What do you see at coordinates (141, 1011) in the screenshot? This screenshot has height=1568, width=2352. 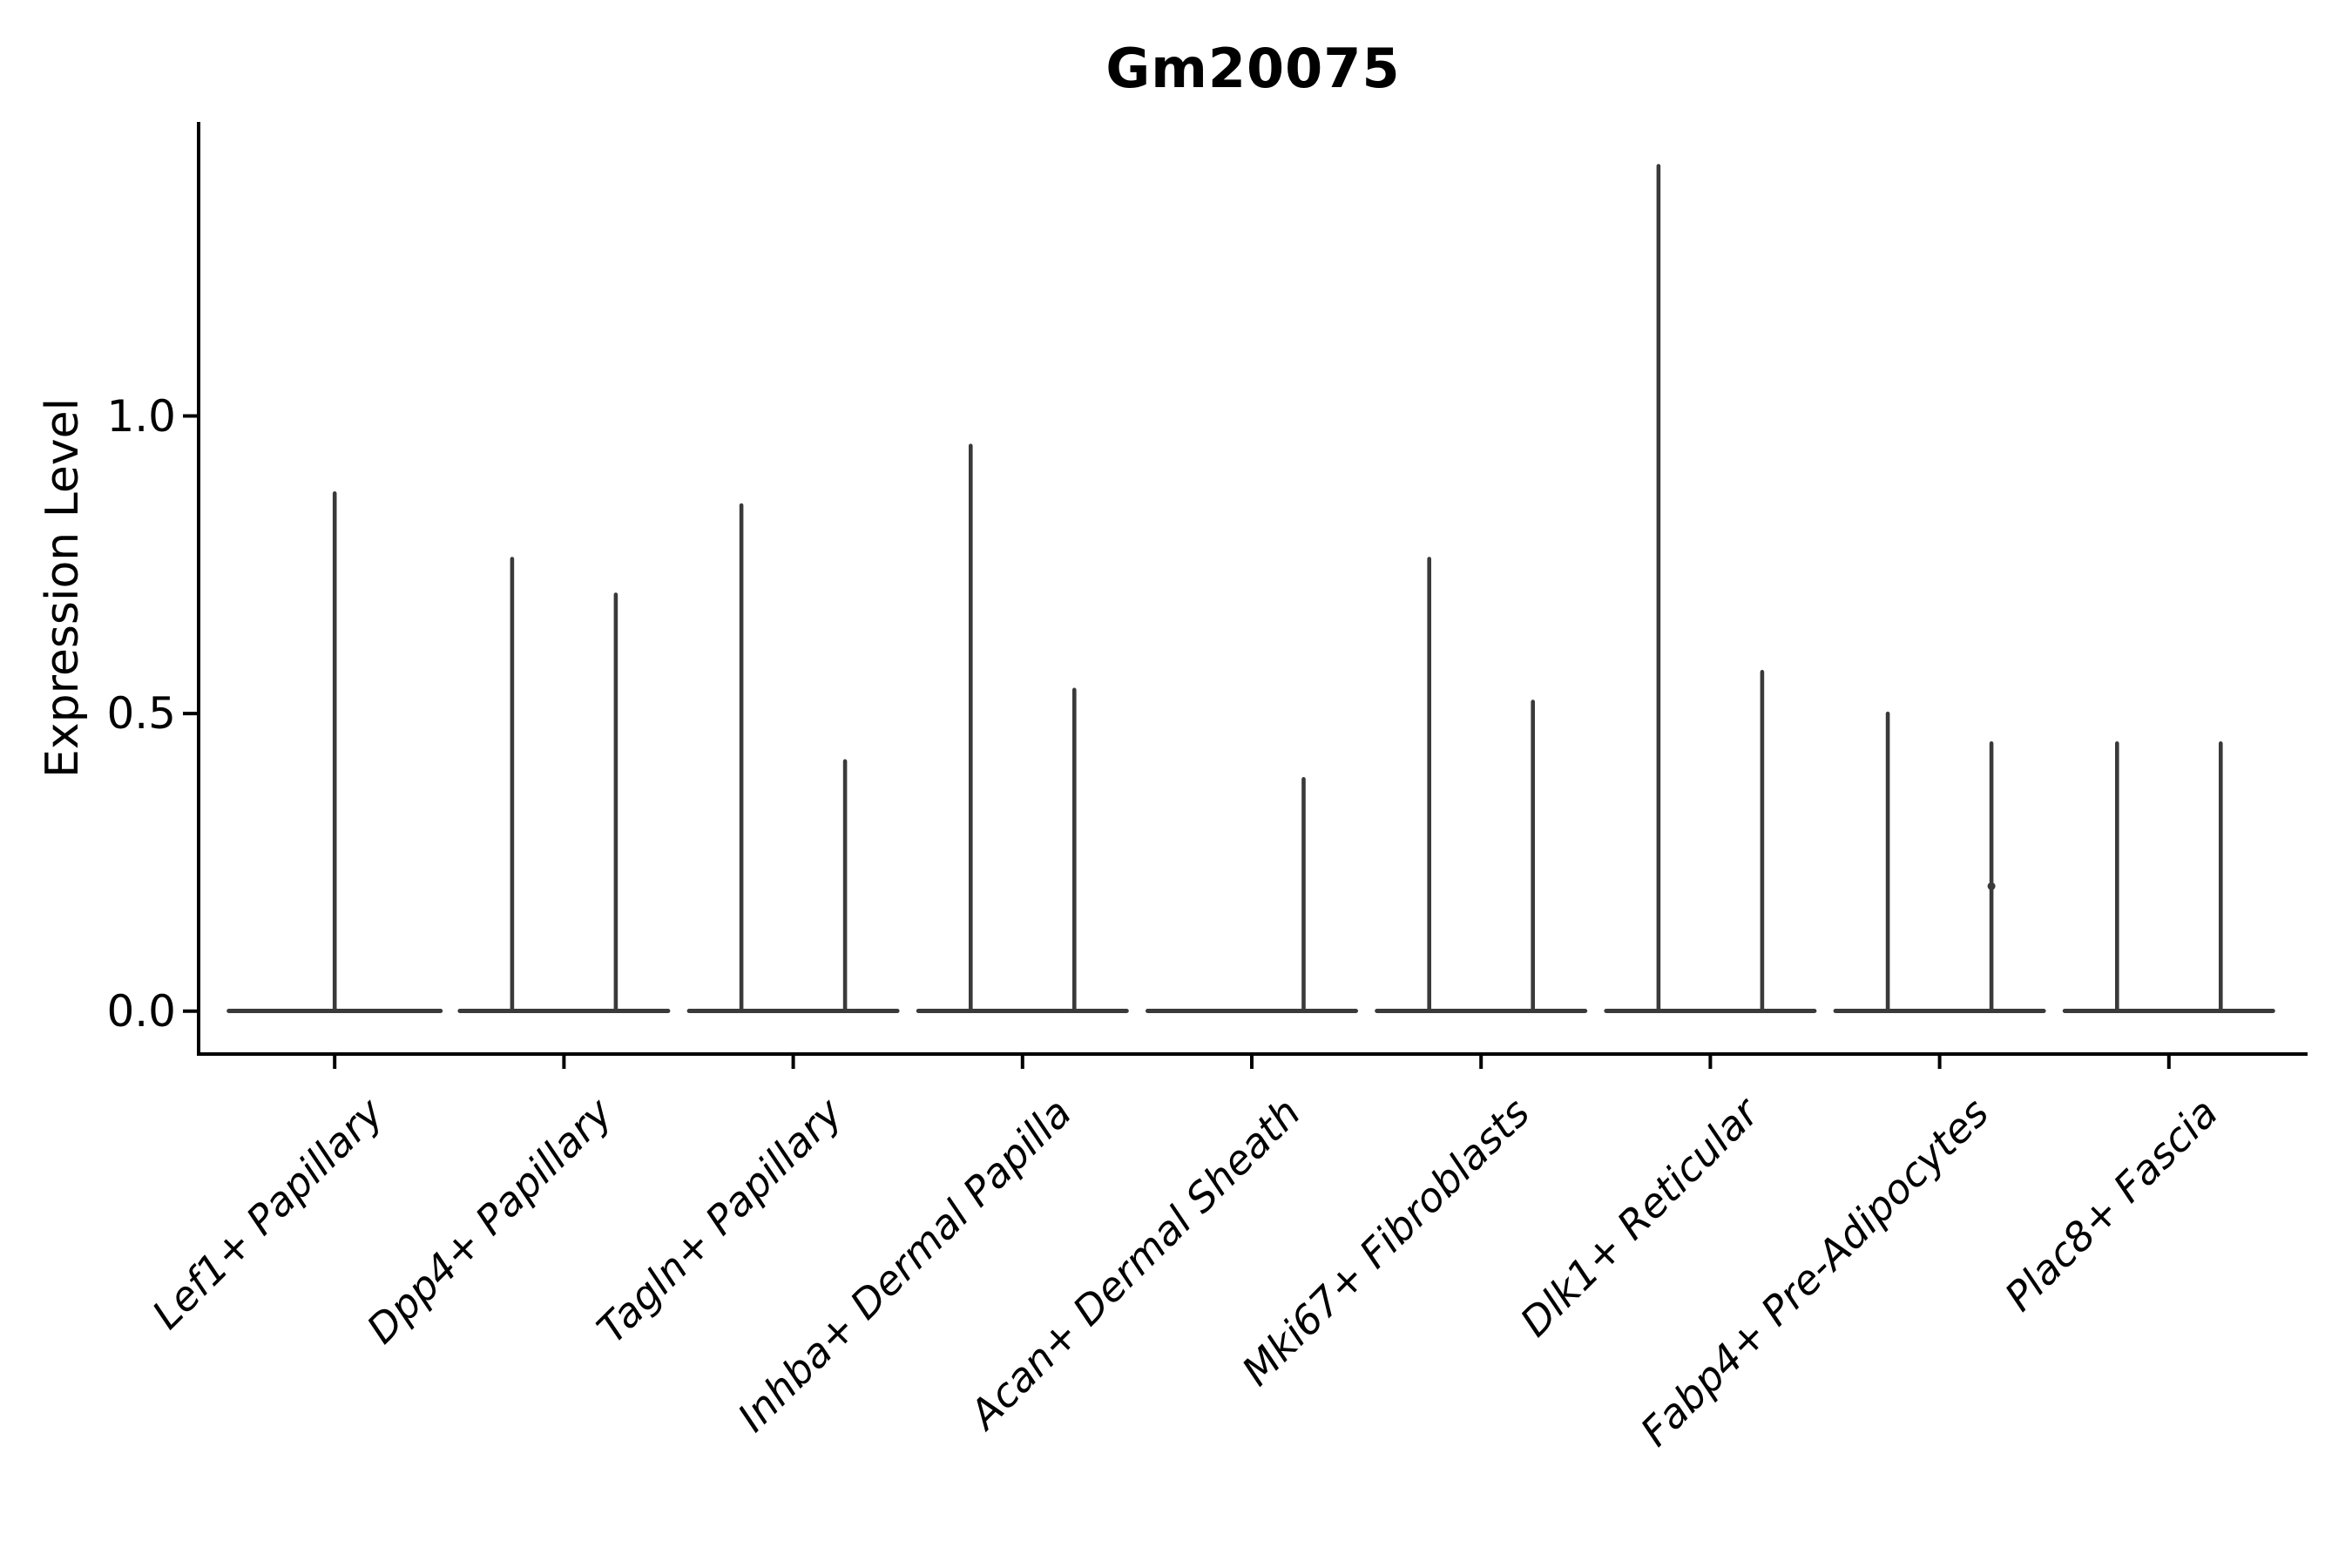 I see `y-tick-label: 0.0` at bounding box center [141, 1011].